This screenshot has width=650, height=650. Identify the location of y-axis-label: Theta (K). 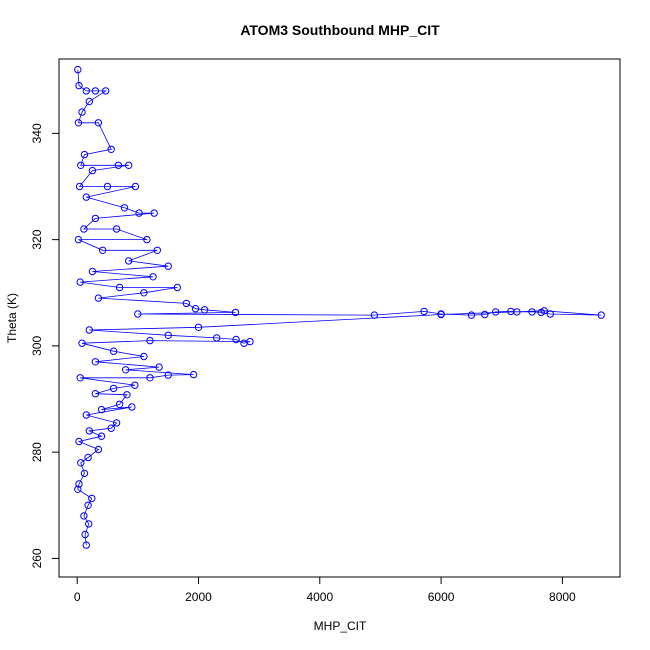
(12, 318).